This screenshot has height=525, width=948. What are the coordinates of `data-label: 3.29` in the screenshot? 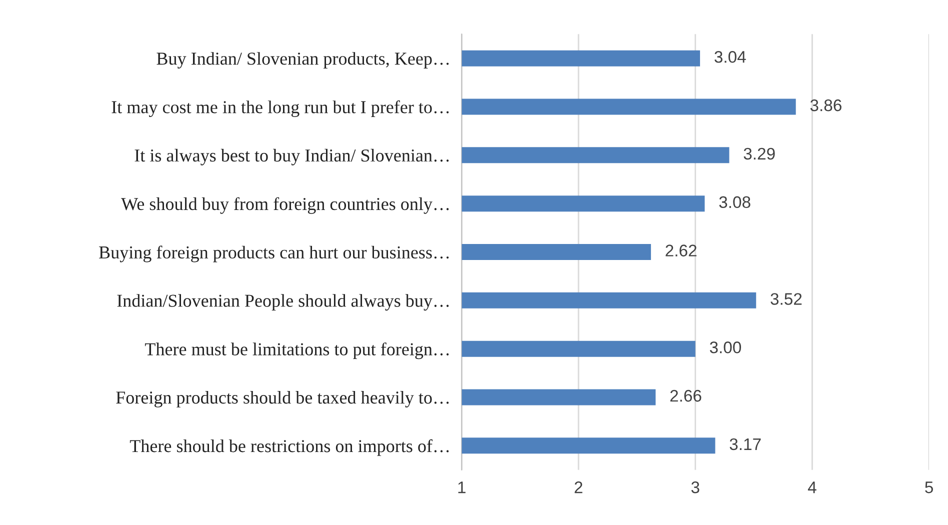 It's located at (759, 154).